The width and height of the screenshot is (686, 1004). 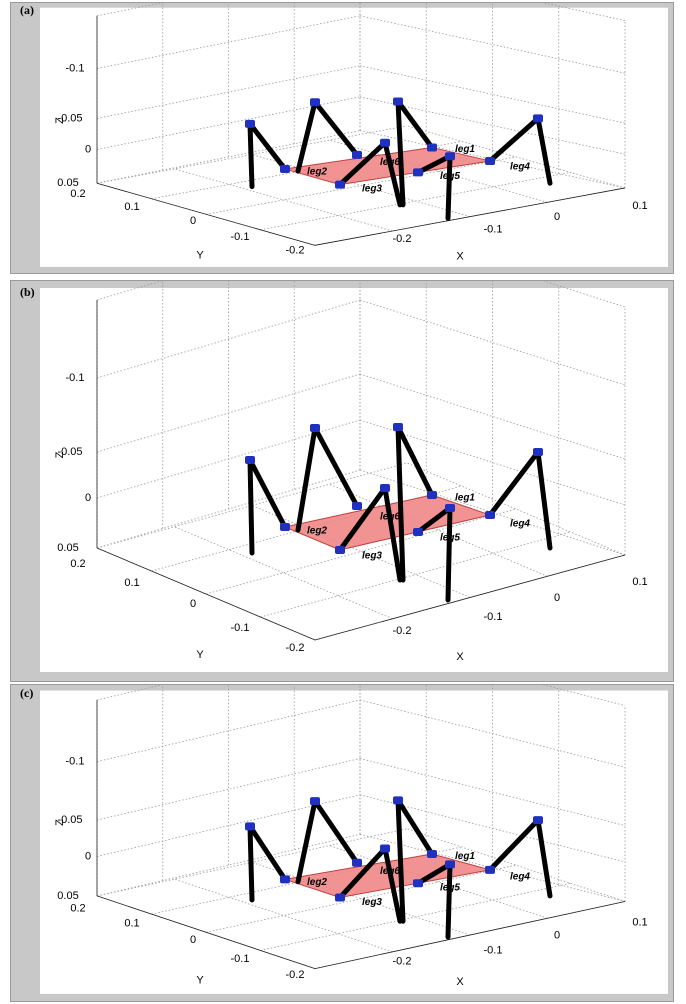 I want to click on leg-label: leg3, so click(x=372, y=188).